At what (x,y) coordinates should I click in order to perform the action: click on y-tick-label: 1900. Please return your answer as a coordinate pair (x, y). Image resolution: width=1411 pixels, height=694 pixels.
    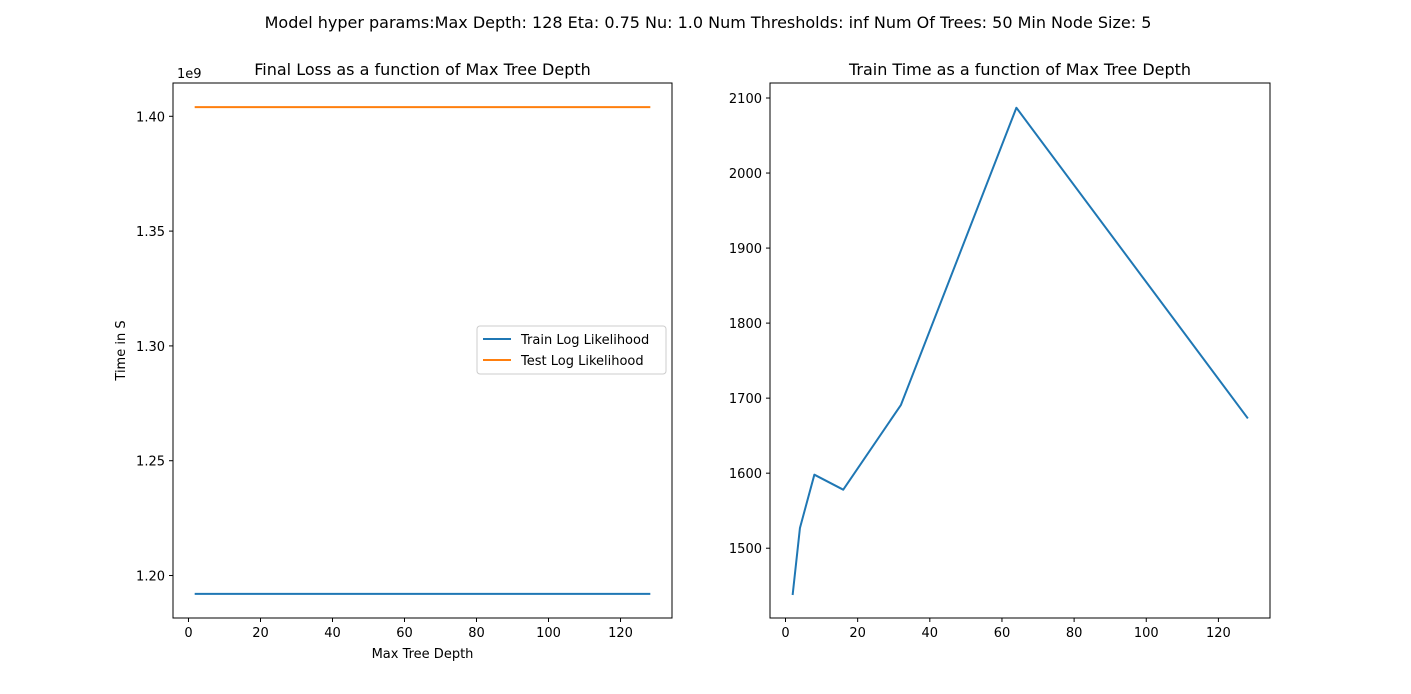
    Looking at the image, I should click on (745, 249).